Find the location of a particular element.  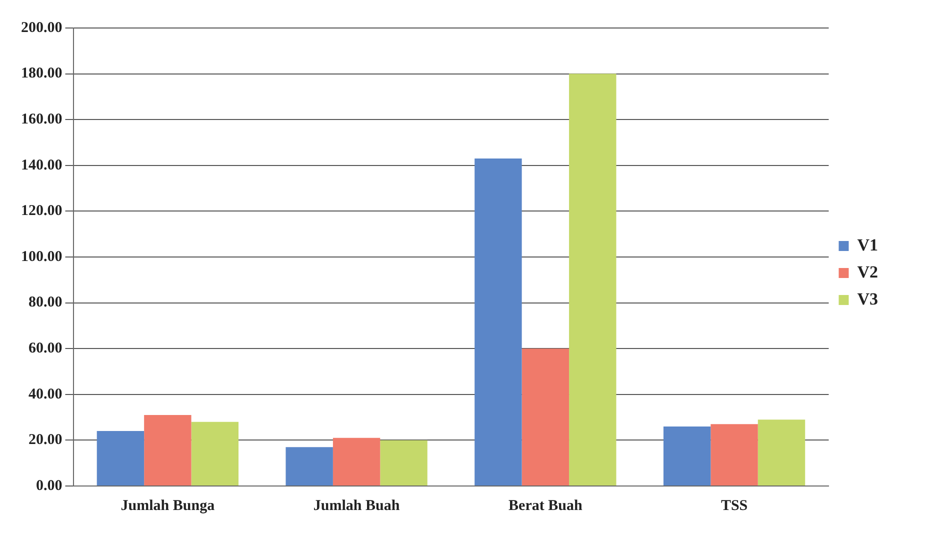

y-tick-label: 0.00 is located at coordinates (49, 486).